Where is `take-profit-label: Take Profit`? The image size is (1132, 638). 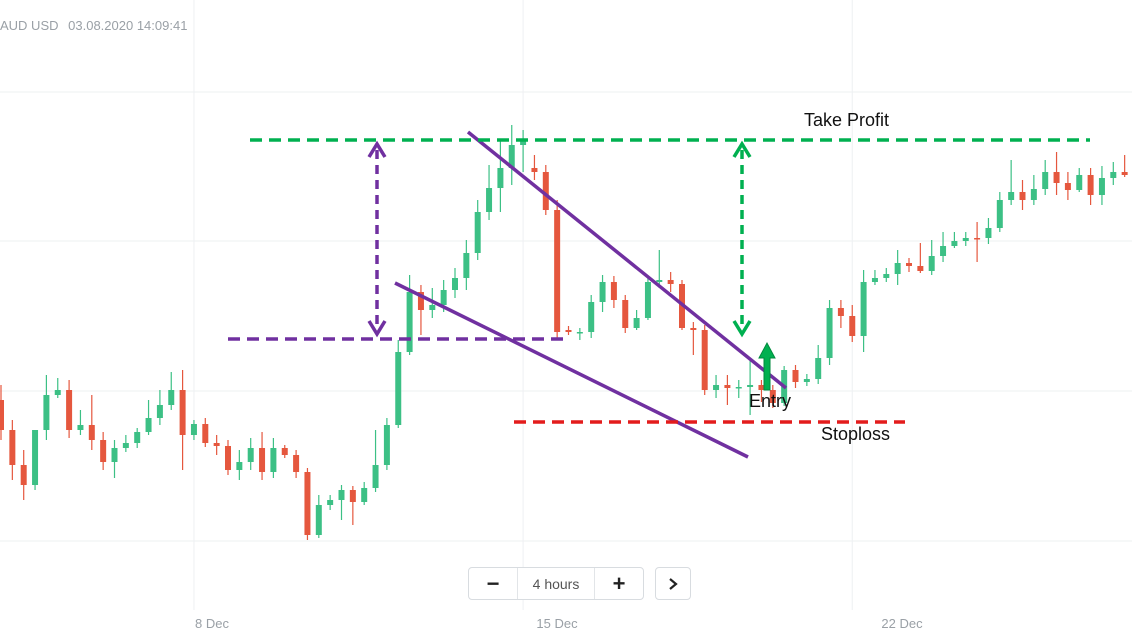
take-profit-label: Take Profit is located at coordinates (847, 120).